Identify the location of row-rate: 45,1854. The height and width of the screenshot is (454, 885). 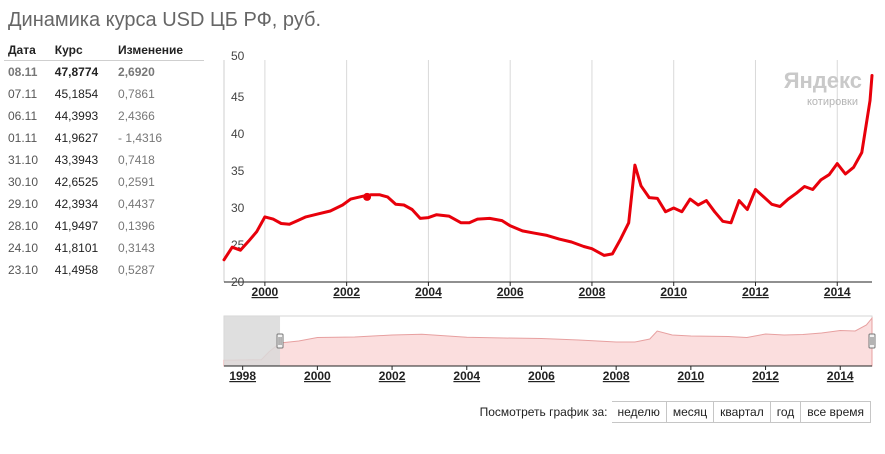
(76, 94).